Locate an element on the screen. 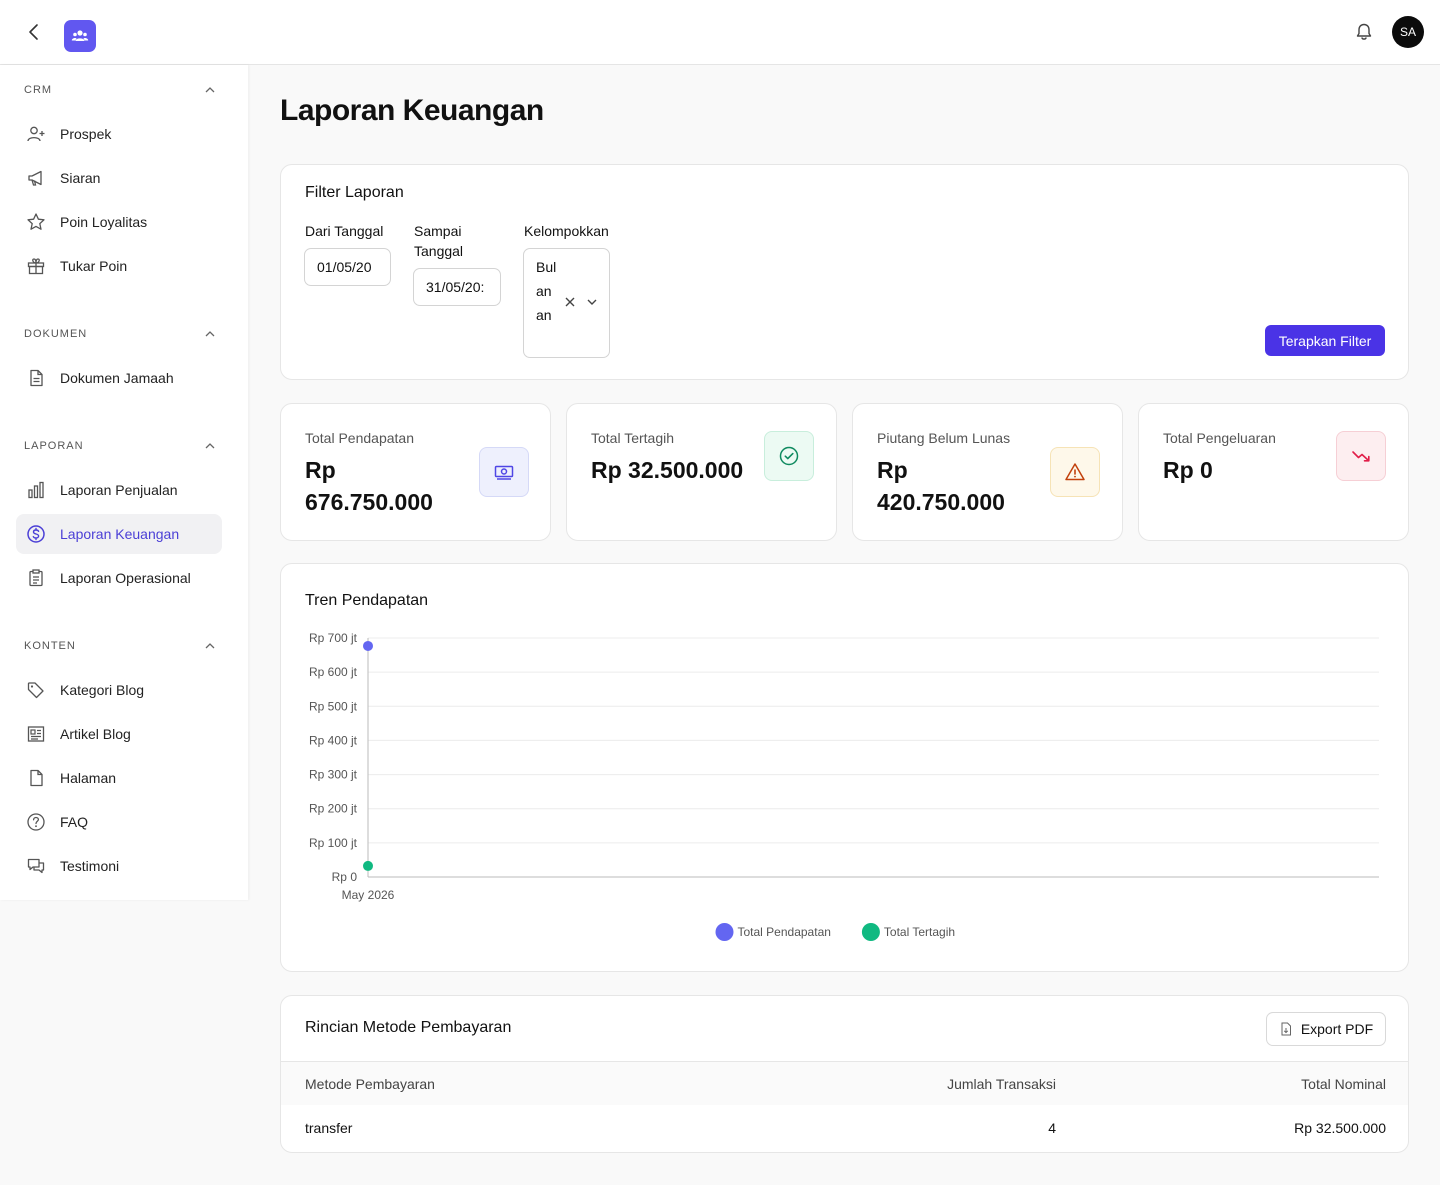  sidebar-item-kategori-blog: Kategori Blog is located at coordinates (119, 690).